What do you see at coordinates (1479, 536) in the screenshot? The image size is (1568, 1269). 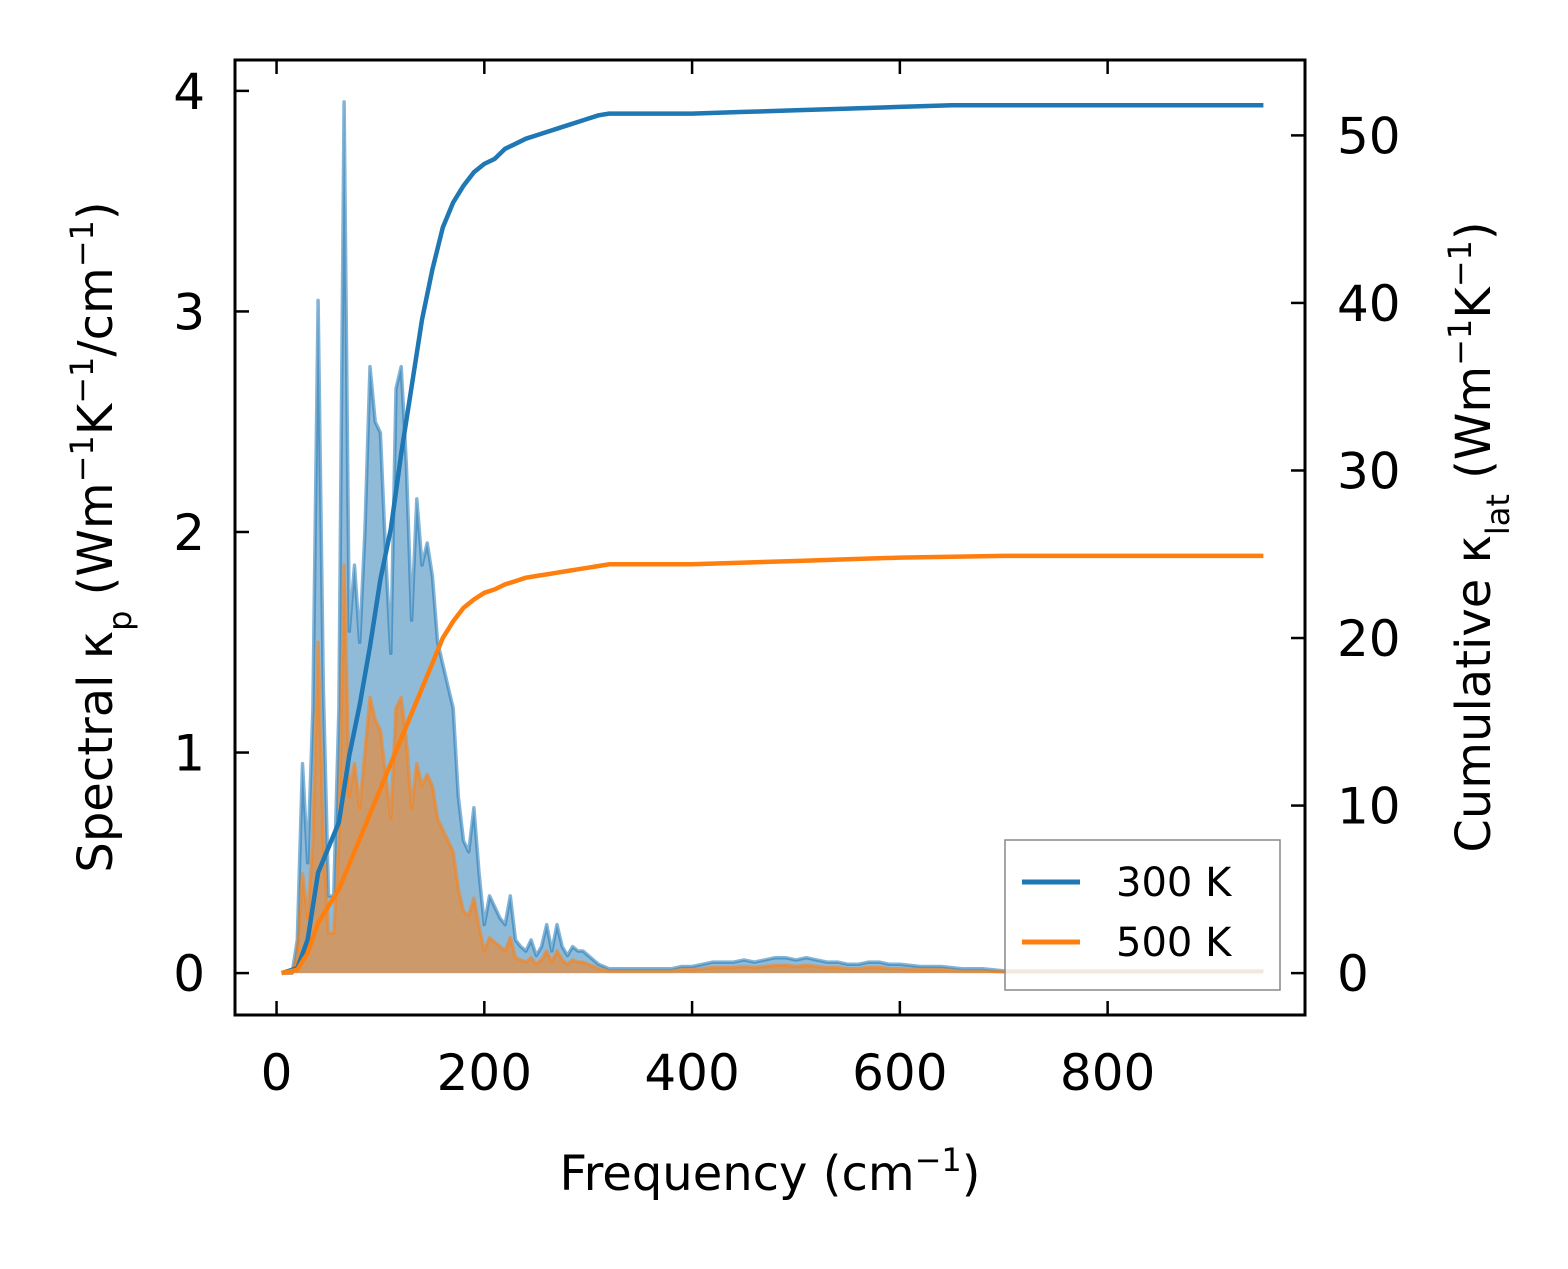 I see `right-y-axis-label: Cumulative κlat (Wm−1K−1)` at bounding box center [1479, 536].